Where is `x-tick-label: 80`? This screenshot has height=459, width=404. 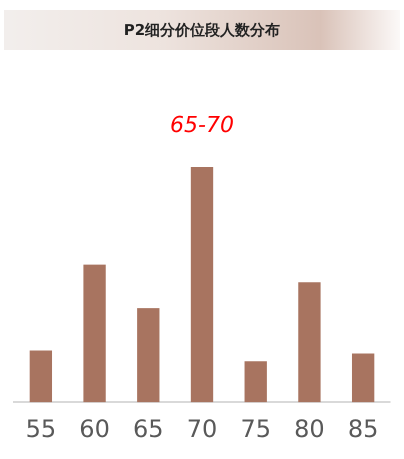 x-tick-label: 80 is located at coordinates (309, 428).